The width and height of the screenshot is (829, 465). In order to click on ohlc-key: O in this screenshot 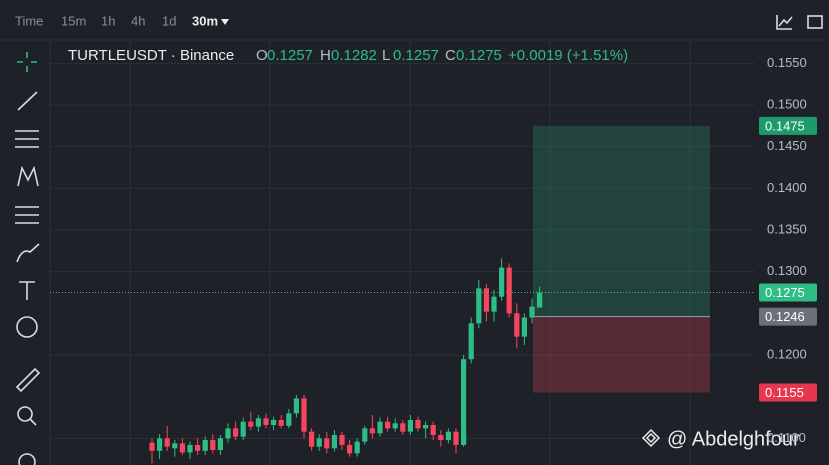, I will do `click(262, 55)`.